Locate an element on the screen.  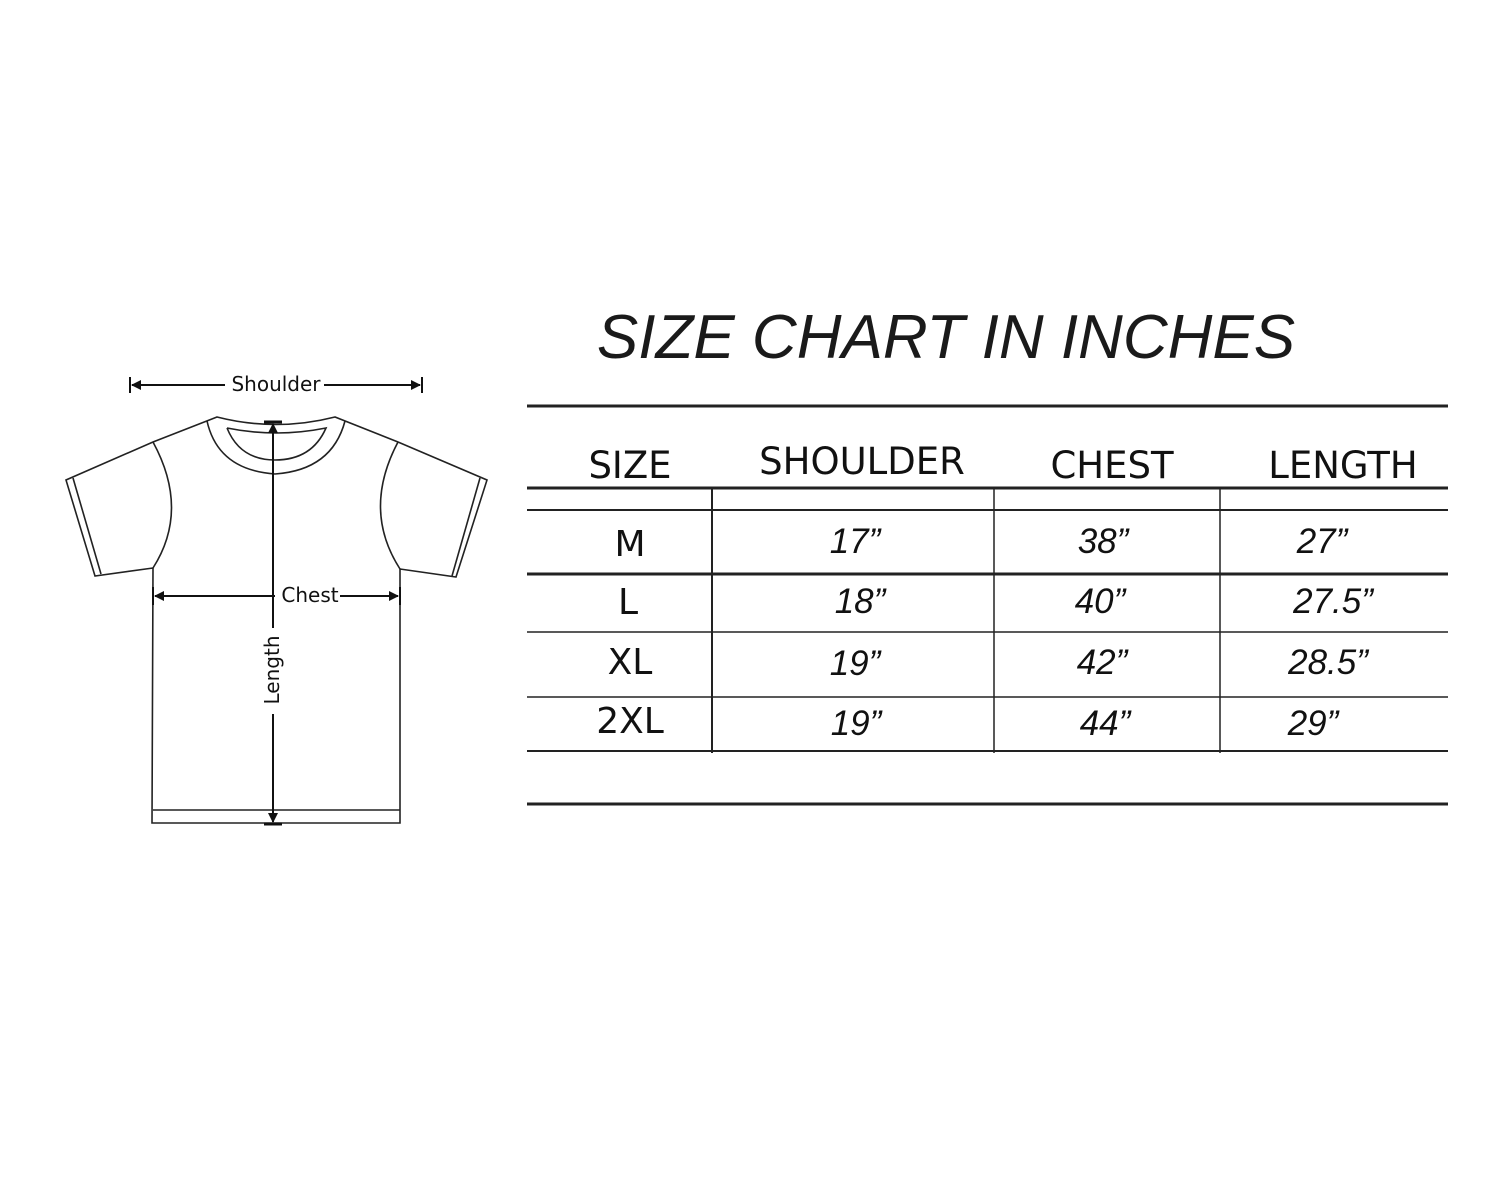
table-row: 2XL 19” 44” 29” is located at coordinates (967, 722).